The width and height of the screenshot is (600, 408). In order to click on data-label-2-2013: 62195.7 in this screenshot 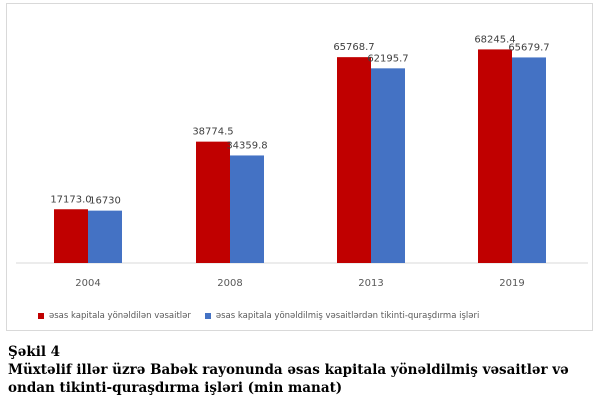, I will do `click(387, 58)`.